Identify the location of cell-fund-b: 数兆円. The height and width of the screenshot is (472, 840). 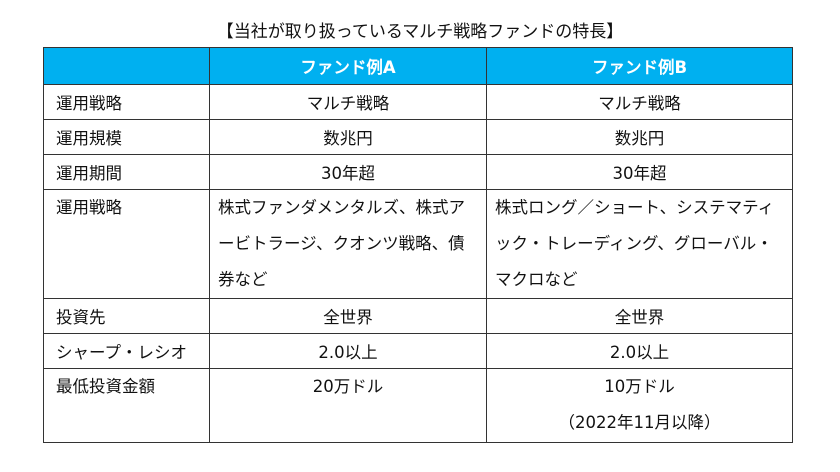
(639, 137).